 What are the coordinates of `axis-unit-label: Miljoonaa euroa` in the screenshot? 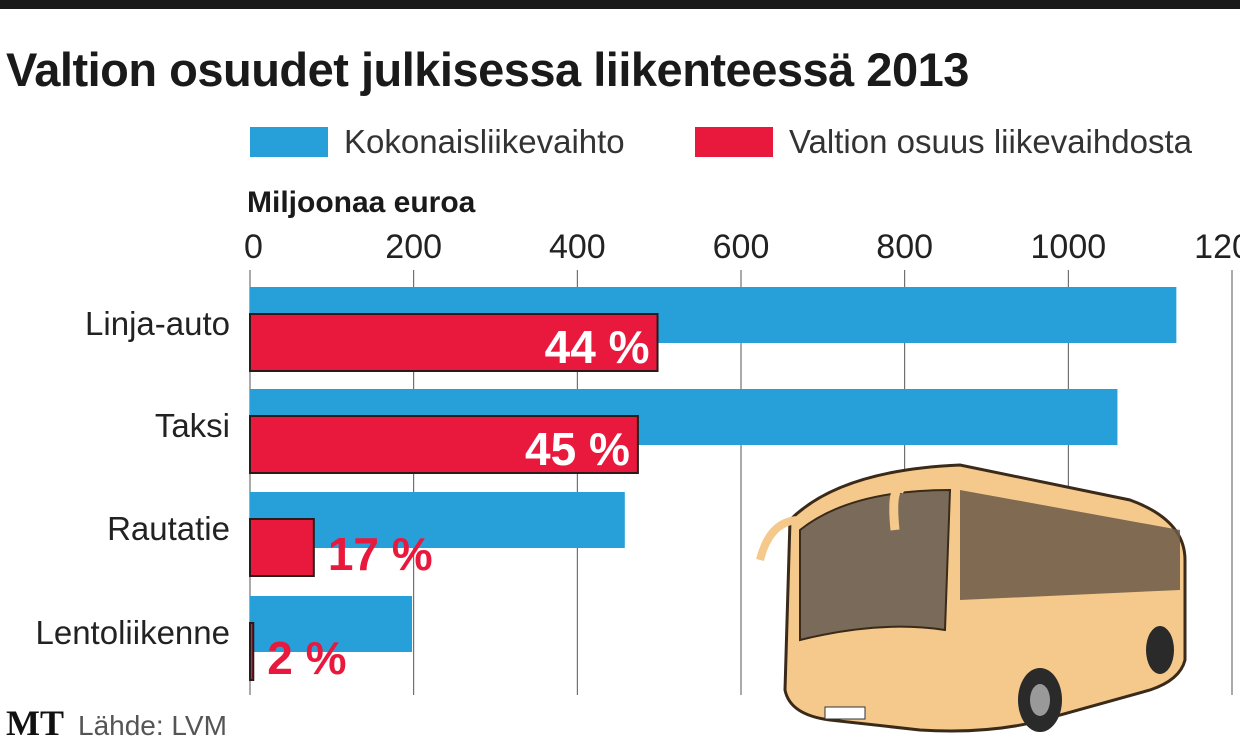 It's located at (361, 202).